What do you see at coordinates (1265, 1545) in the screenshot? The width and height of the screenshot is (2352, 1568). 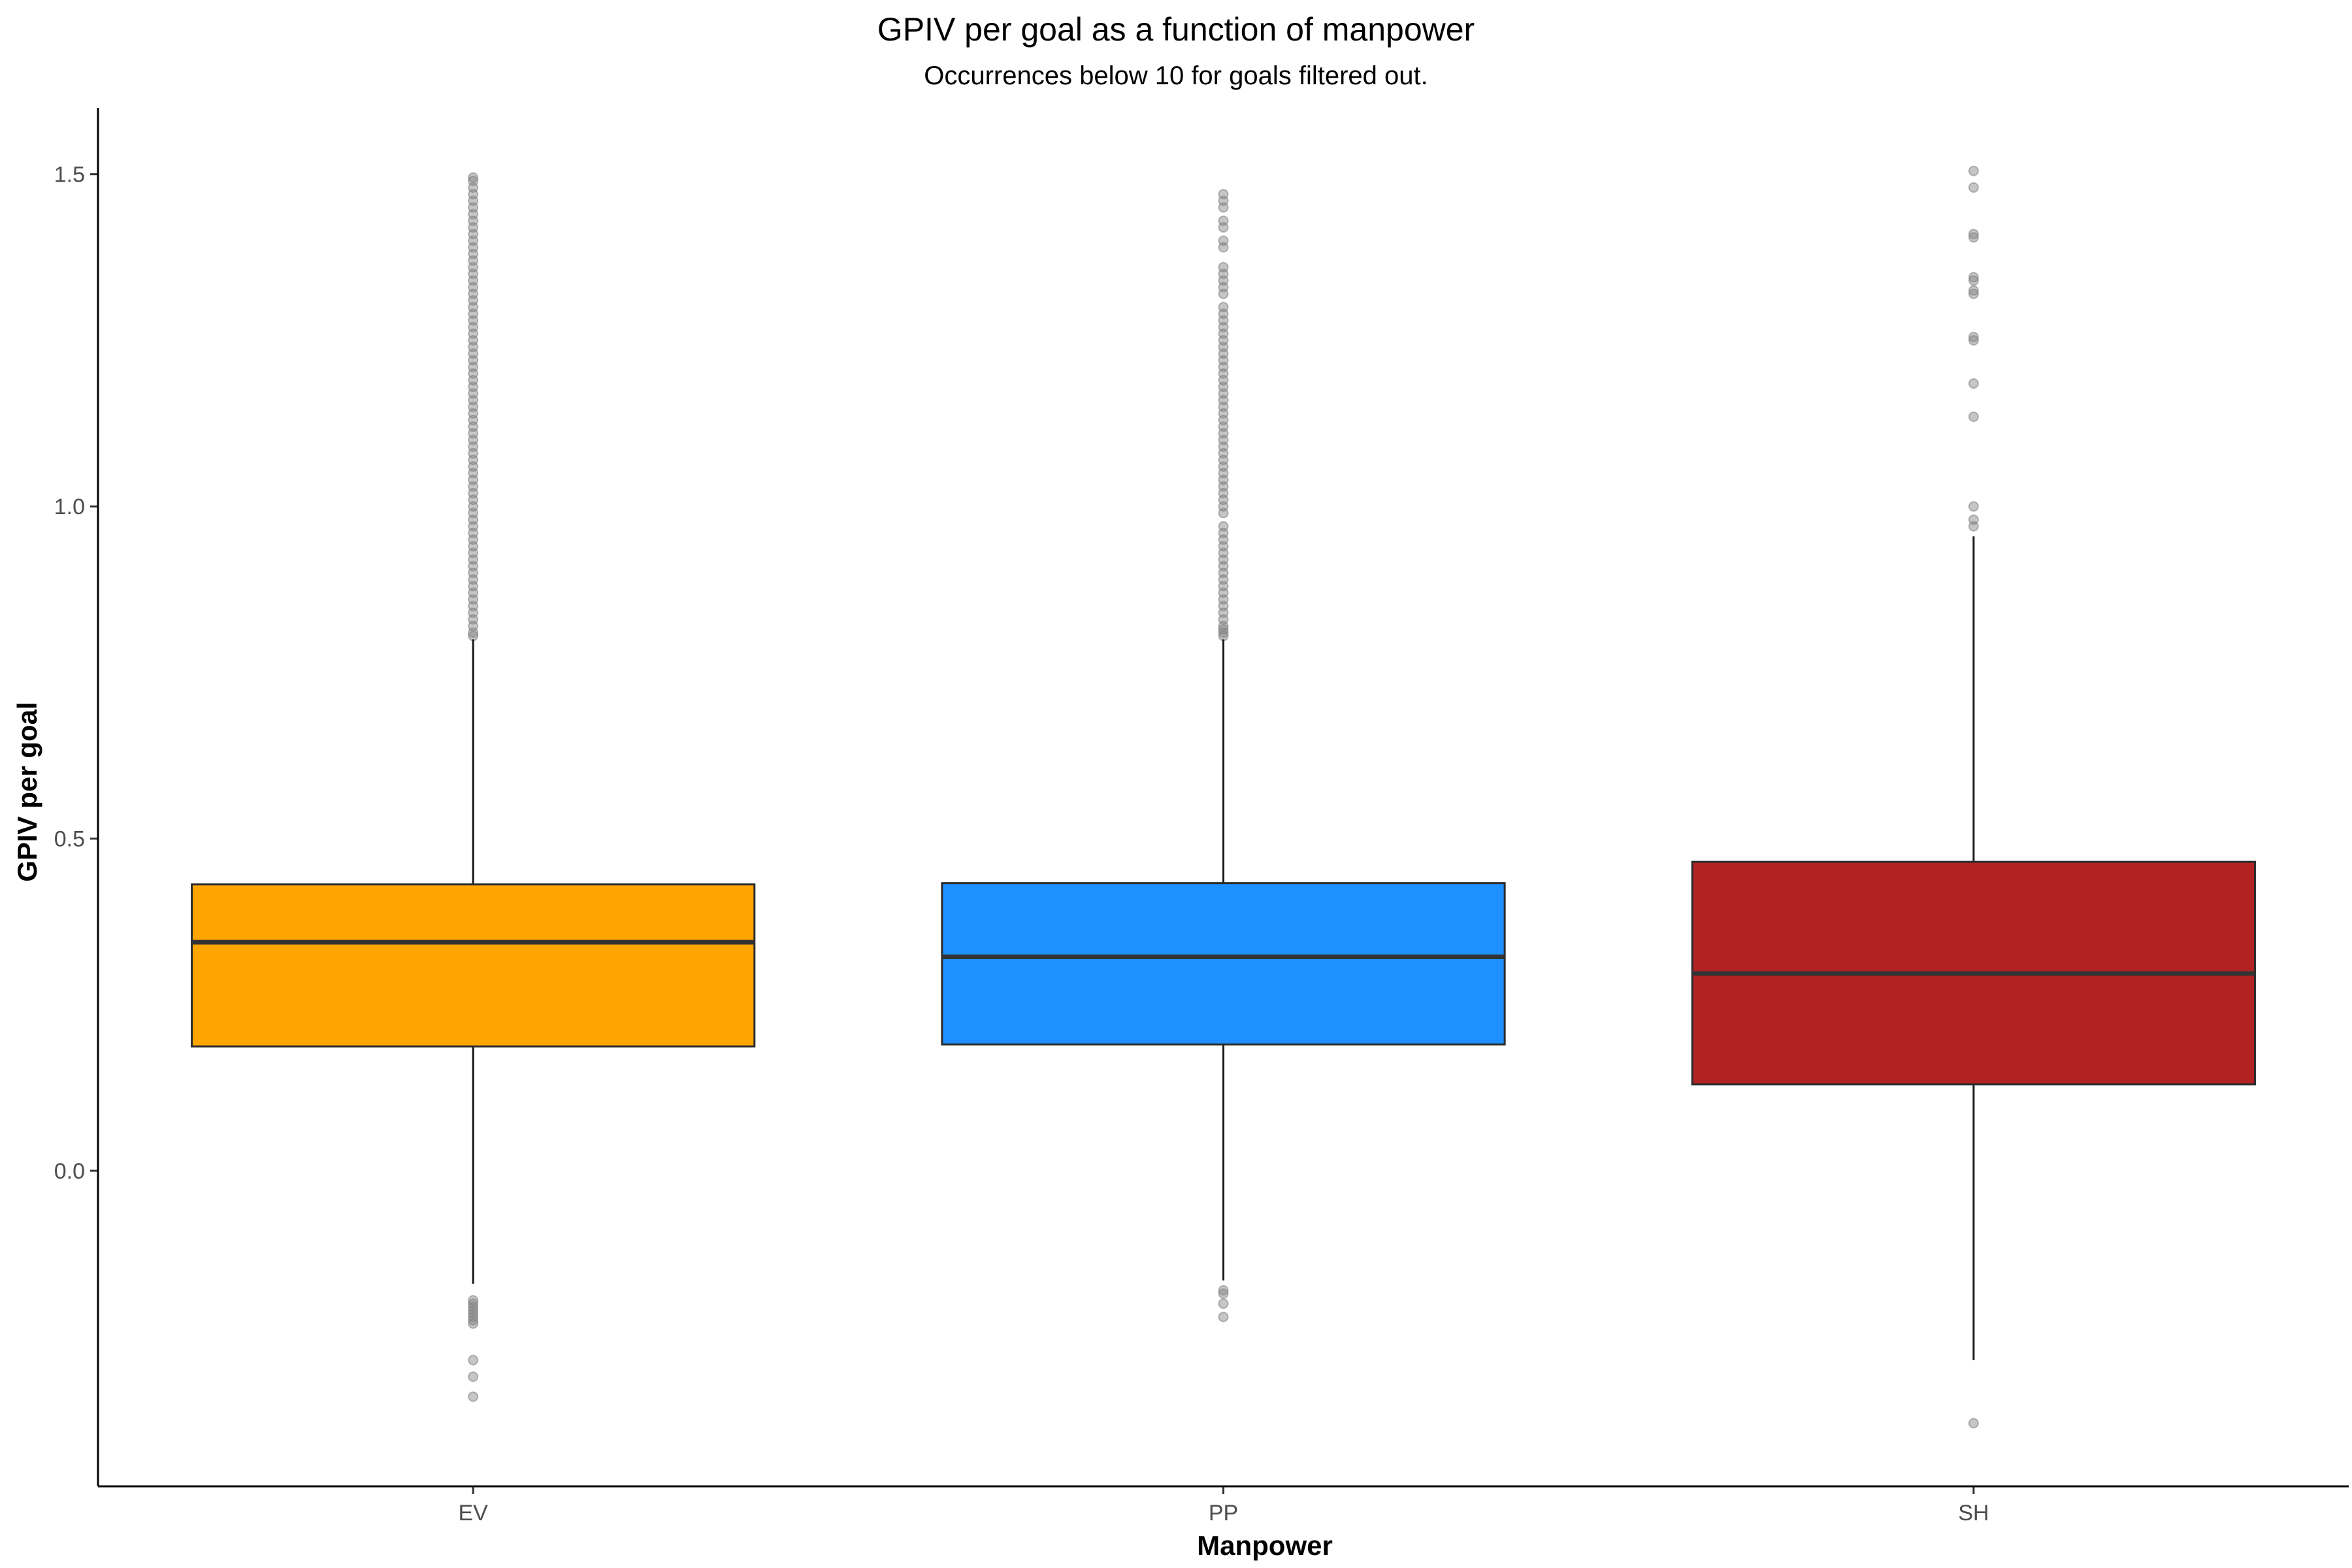 I see `x-axis-label: Manpower` at bounding box center [1265, 1545].